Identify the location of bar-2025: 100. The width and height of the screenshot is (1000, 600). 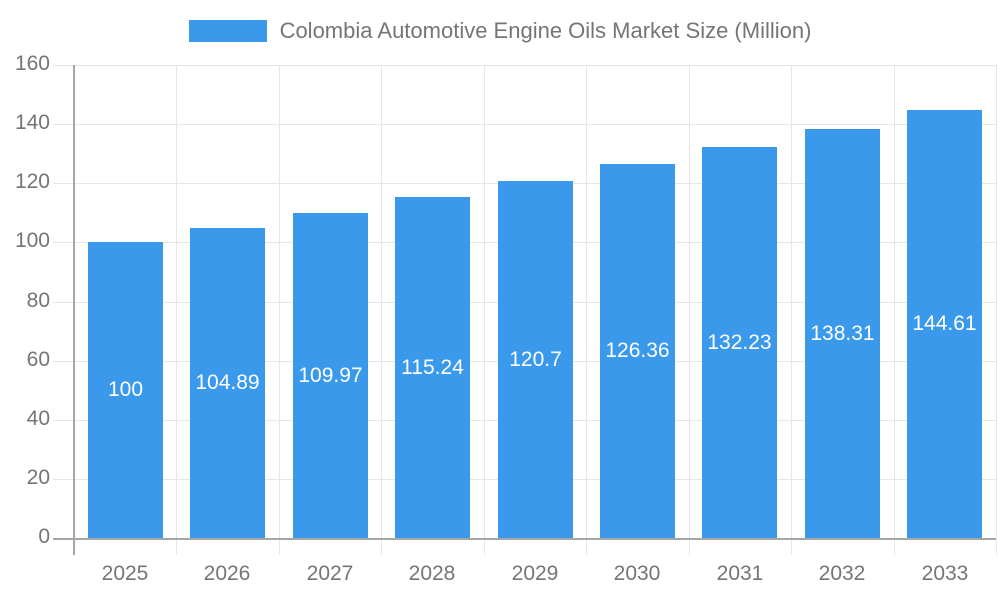
(125, 390).